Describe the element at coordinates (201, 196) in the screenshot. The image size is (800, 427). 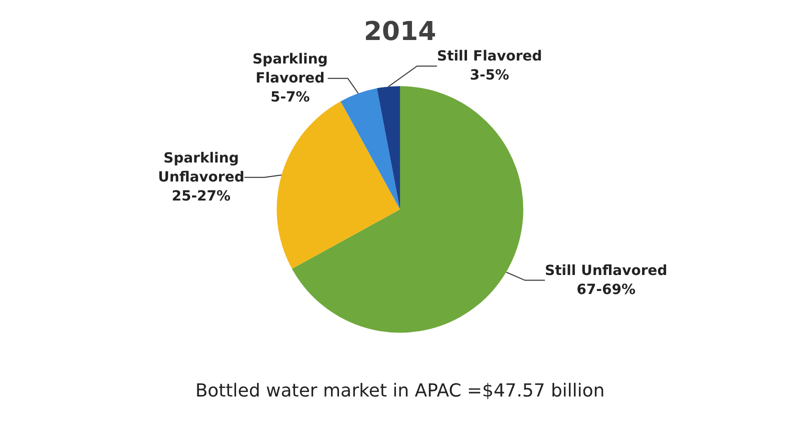
I see `data-label: 25-27%` at that location.